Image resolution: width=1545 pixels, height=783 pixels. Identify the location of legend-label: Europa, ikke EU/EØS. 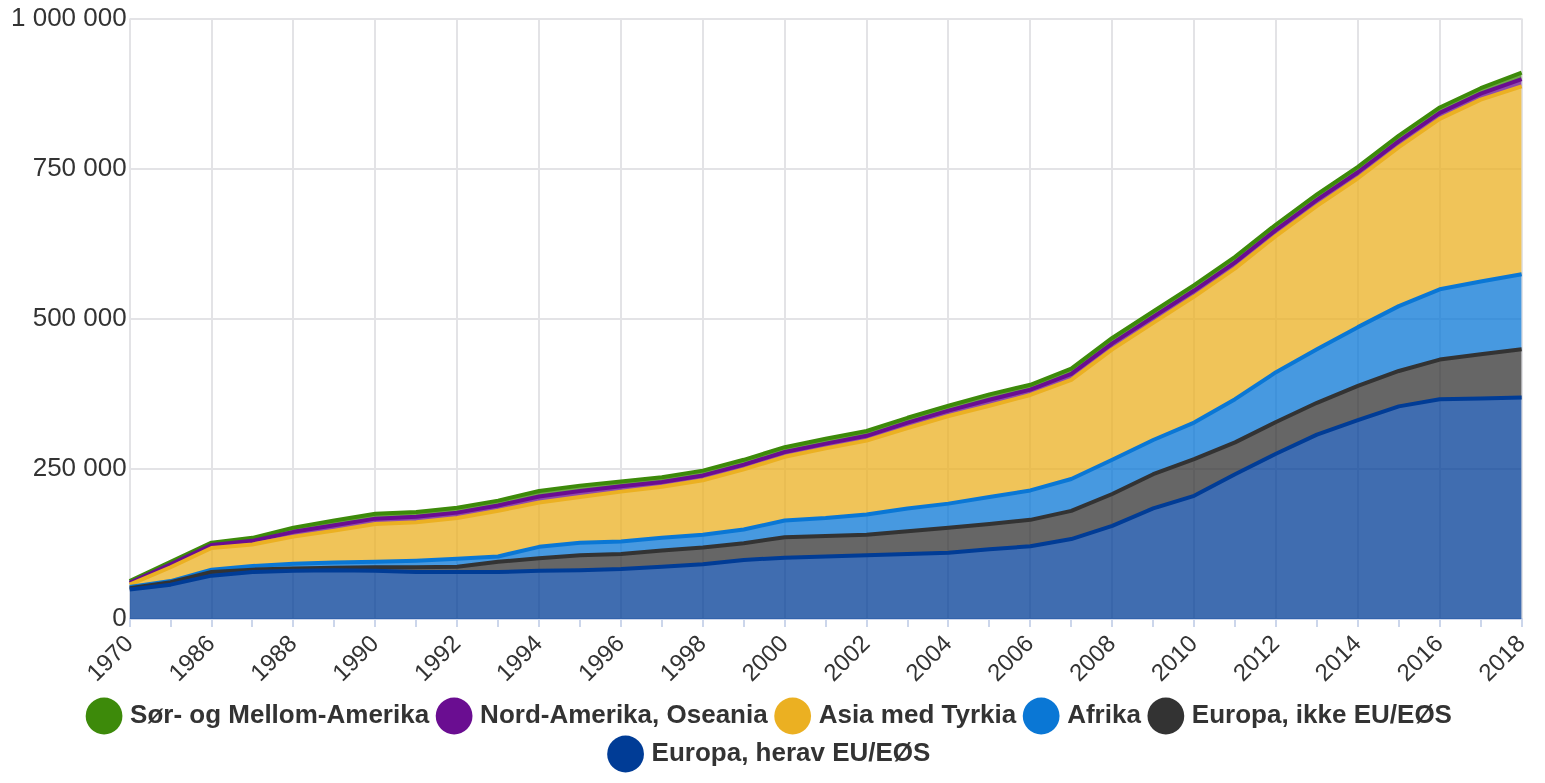
(1321, 714).